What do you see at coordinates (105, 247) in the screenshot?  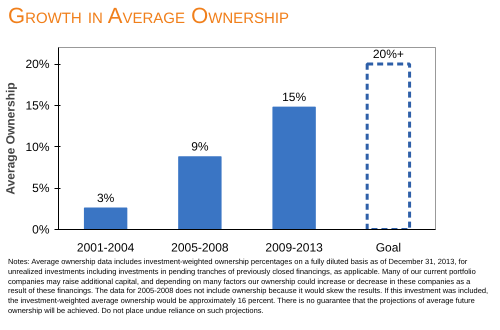 I see `x-tick-label: 2001-2004` at bounding box center [105, 247].